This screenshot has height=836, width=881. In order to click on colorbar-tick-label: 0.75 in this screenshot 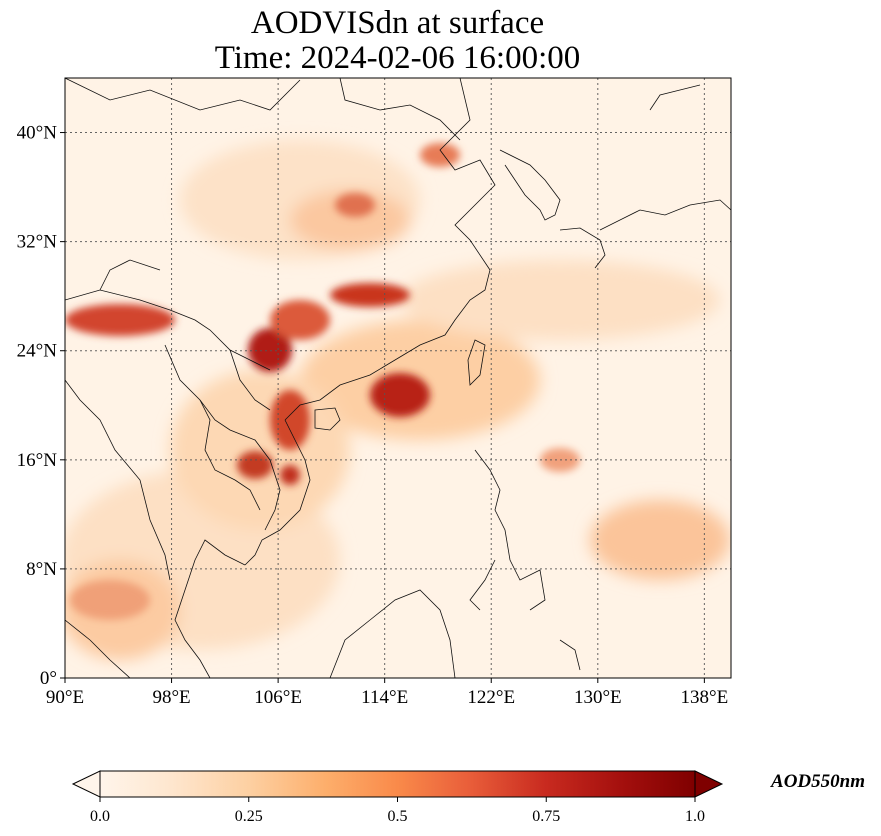, I will do `click(546, 816)`.